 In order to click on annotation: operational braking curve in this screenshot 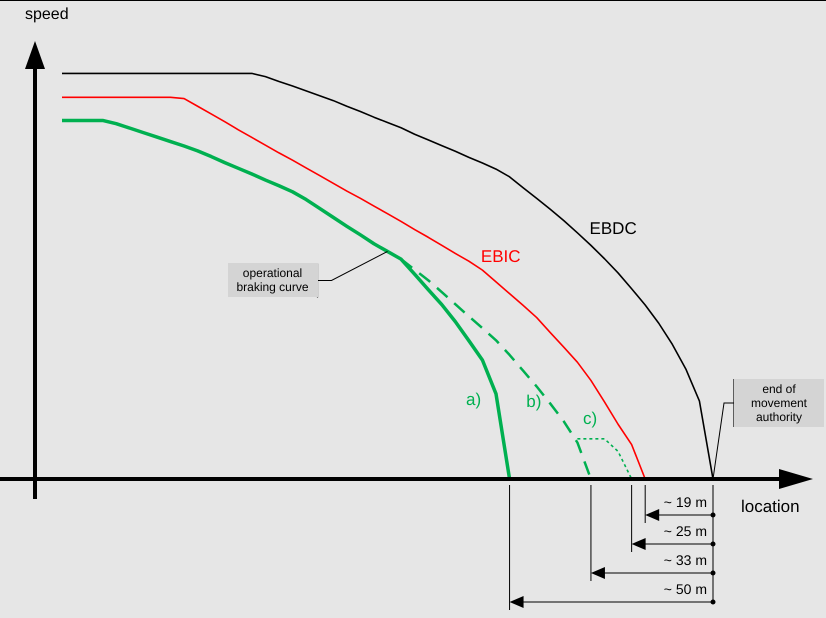, I will do `click(273, 280)`.